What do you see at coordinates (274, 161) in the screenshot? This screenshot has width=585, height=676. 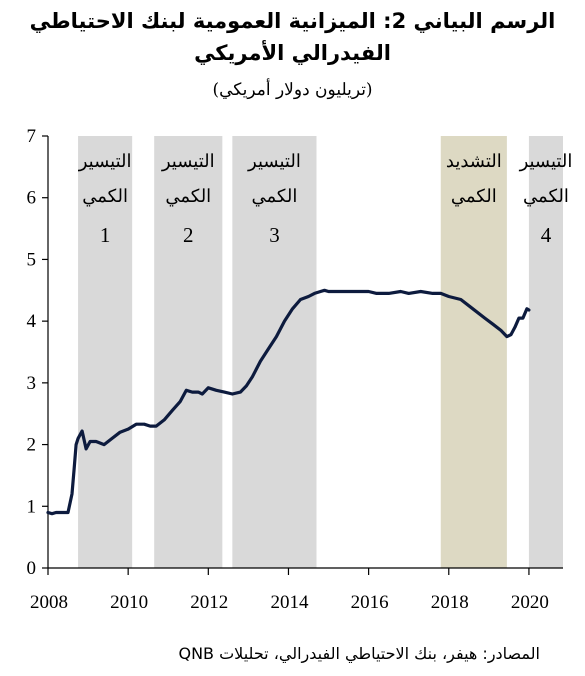 I see `band-3-label-line1: التيسير` at bounding box center [274, 161].